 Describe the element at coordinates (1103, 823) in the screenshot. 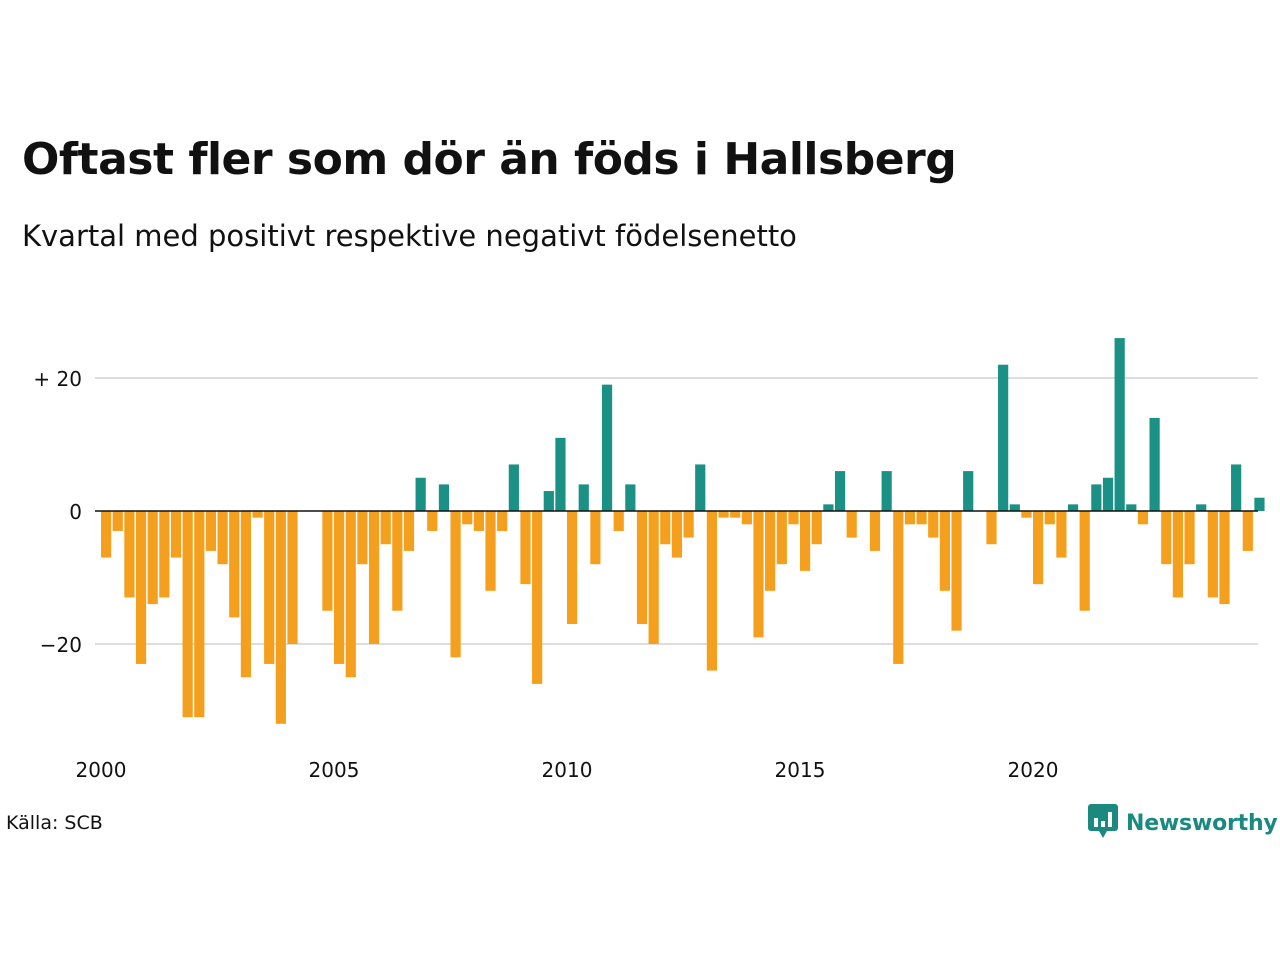

I see `bar-chart-speech-bubble-icon` at that location.